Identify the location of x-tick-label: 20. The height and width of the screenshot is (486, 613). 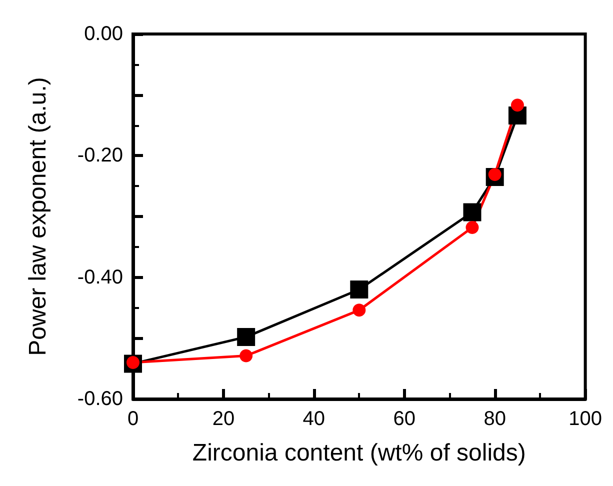
(223, 419).